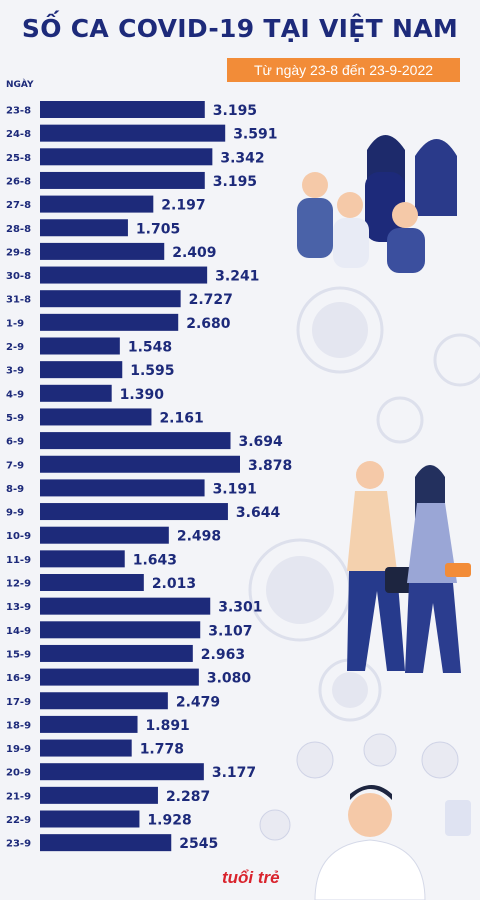  I want to click on value-label: 2.963, so click(223, 655).